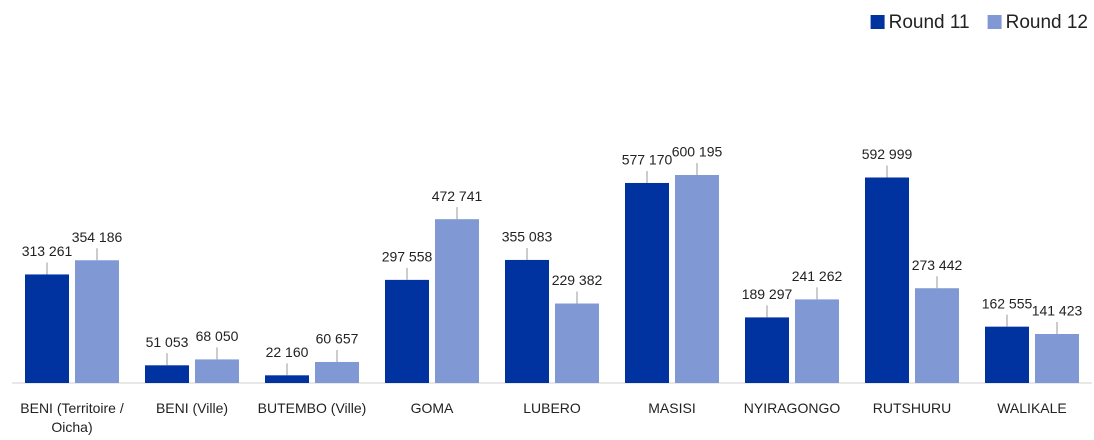  What do you see at coordinates (937, 265) in the screenshot?
I see `data-label: 273 442` at bounding box center [937, 265].